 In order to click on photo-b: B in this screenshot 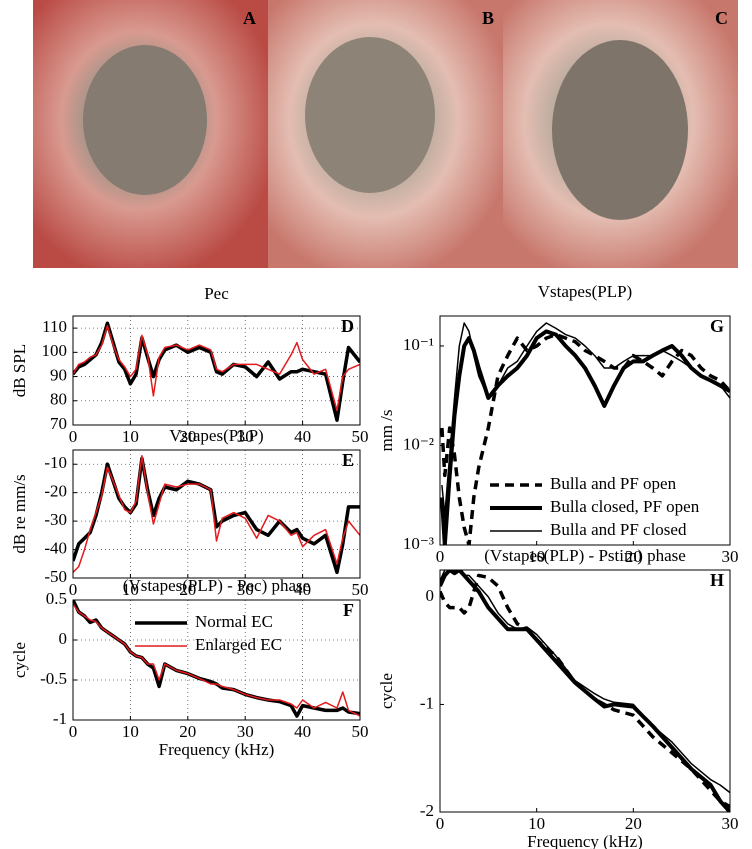, I will do `click(385, 134)`.